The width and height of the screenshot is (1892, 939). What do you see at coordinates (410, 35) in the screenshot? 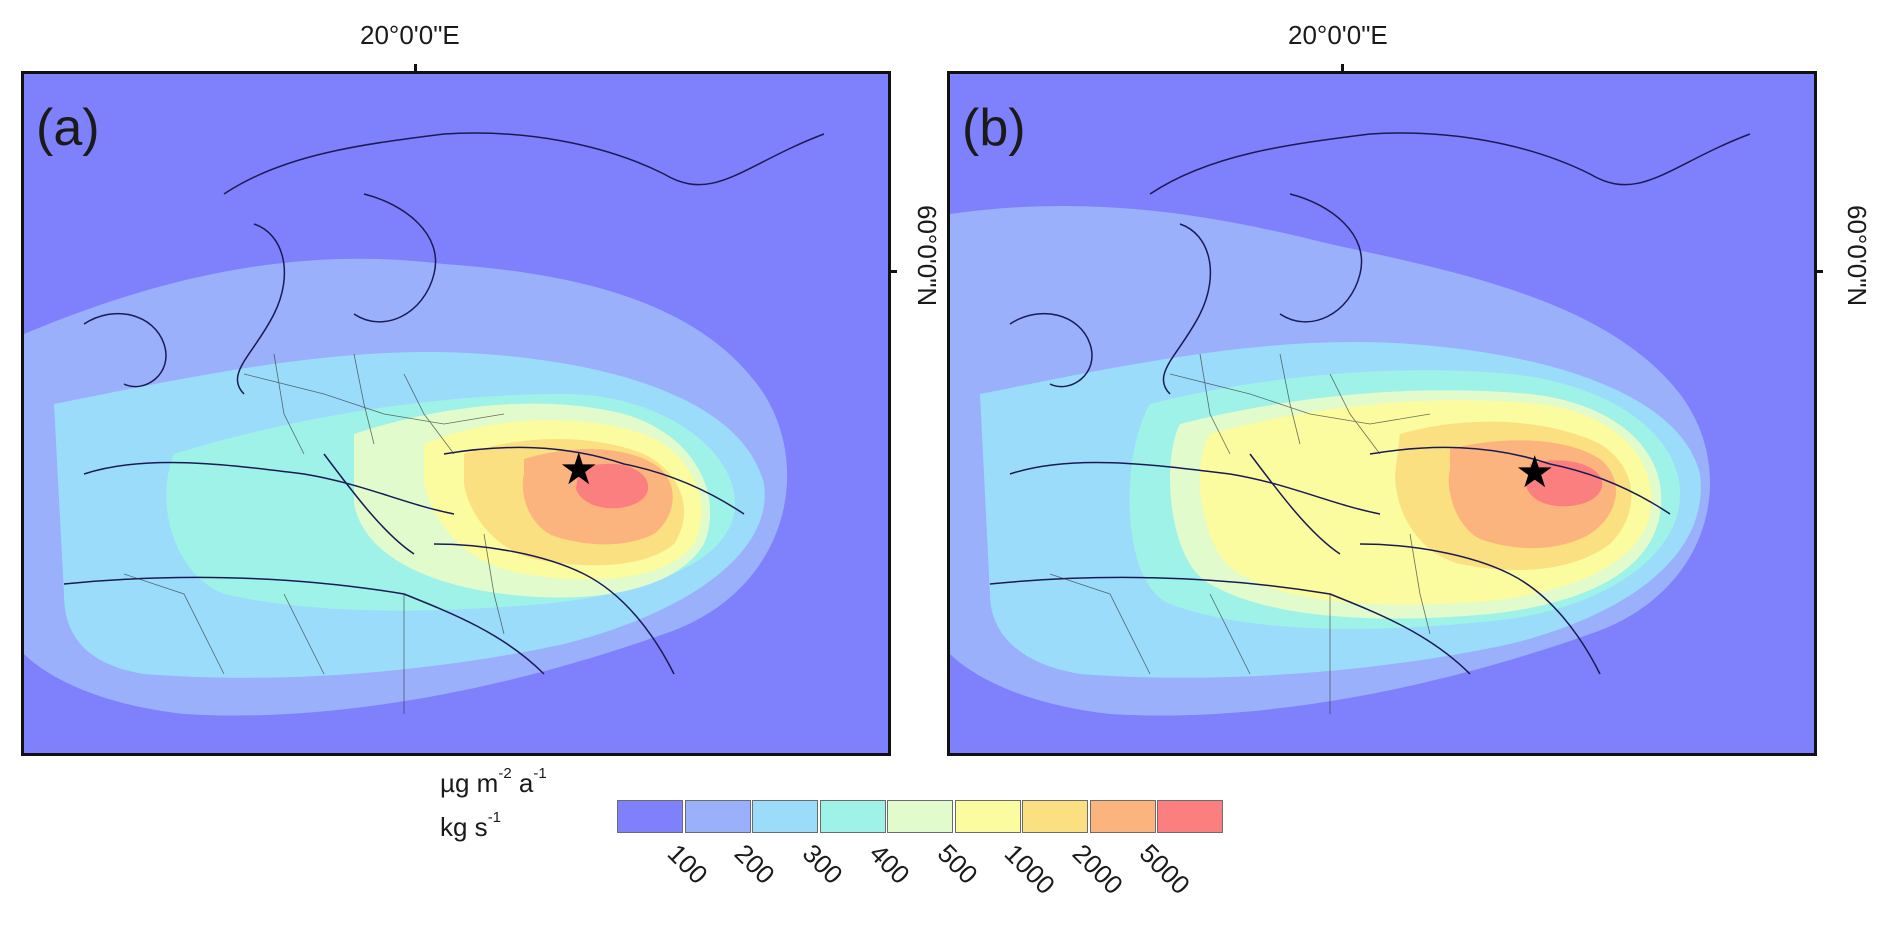
I see `lon-label-a: 20°0'0"E` at bounding box center [410, 35].